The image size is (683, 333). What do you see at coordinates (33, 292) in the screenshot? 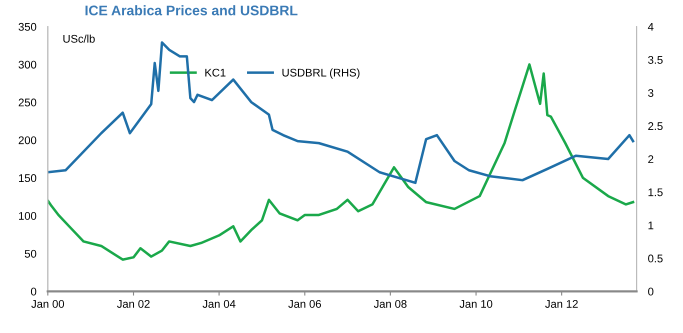
I see `y-tick-label: 0` at bounding box center [33, 292].